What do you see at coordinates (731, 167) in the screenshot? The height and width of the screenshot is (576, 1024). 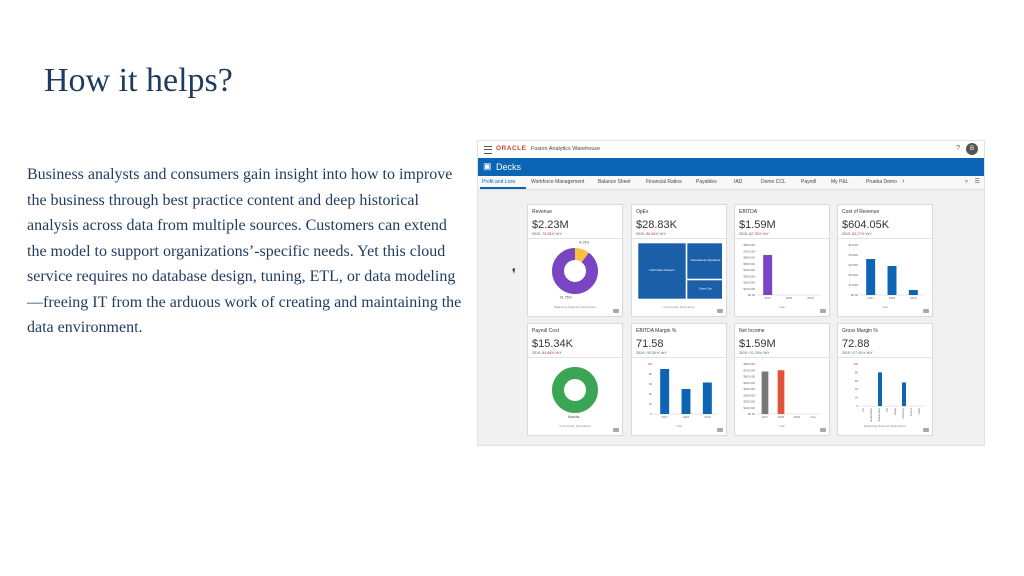 I see `section-header: ▣ Decks` at bounding box center [731, 167].